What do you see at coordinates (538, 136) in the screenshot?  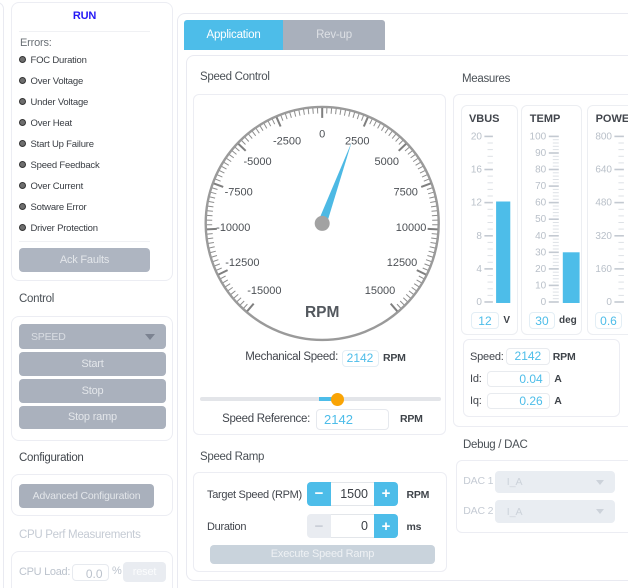 I see `svg-text: 100` at bounding box center [538, 136].